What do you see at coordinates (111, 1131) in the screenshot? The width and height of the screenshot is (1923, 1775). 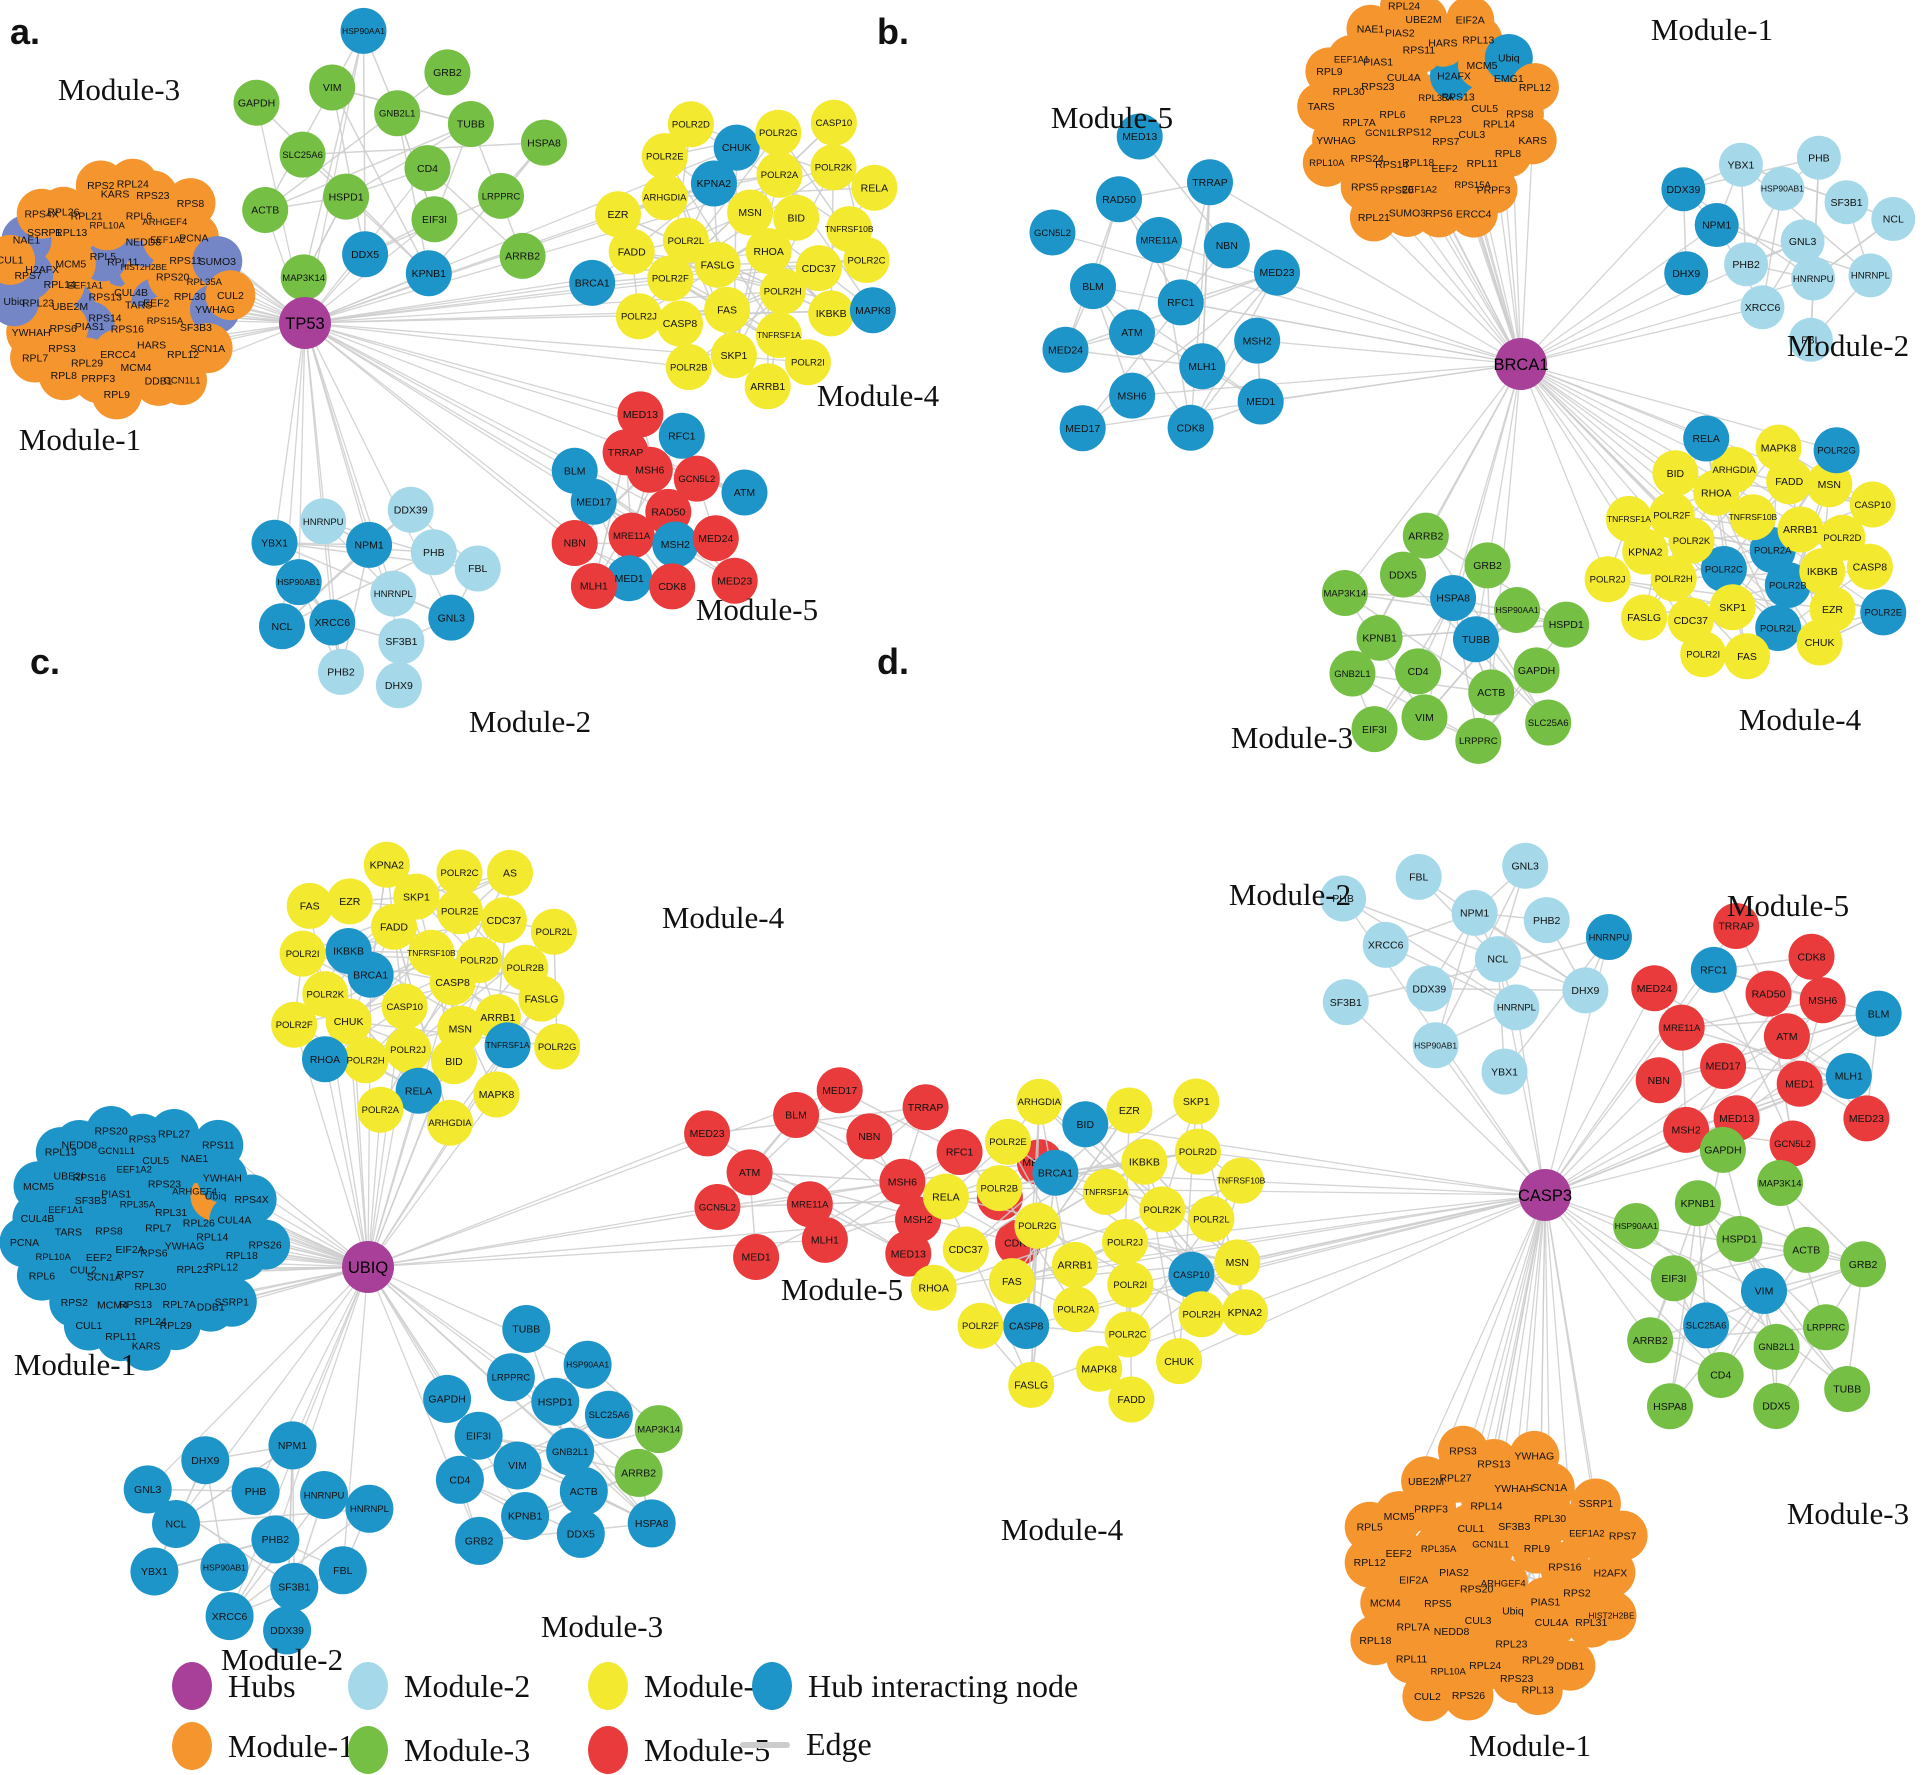 I see `node-c-RPS20` at bounding box center [111, 1131].